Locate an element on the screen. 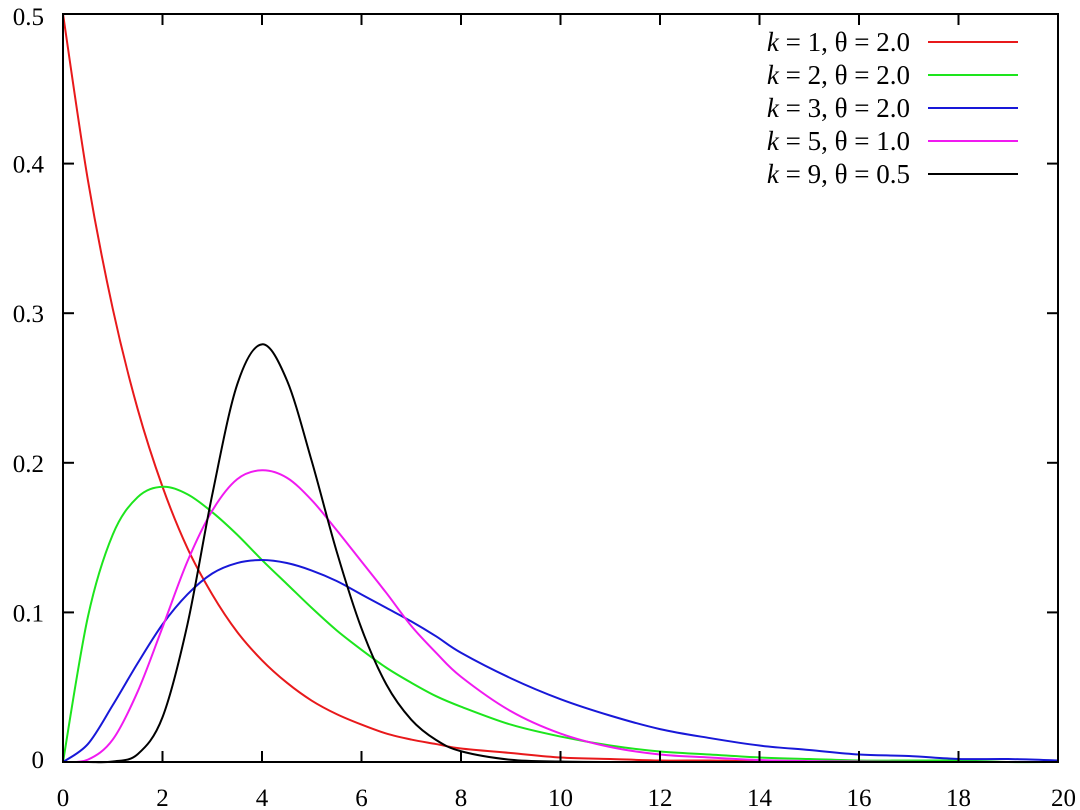  x-tick-label: 20 is located at coordinates (1063, 797).